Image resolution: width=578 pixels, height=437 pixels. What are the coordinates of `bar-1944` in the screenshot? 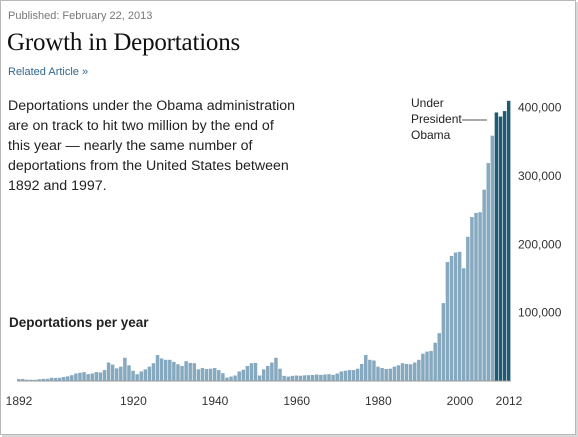 It's located at (231, 378).